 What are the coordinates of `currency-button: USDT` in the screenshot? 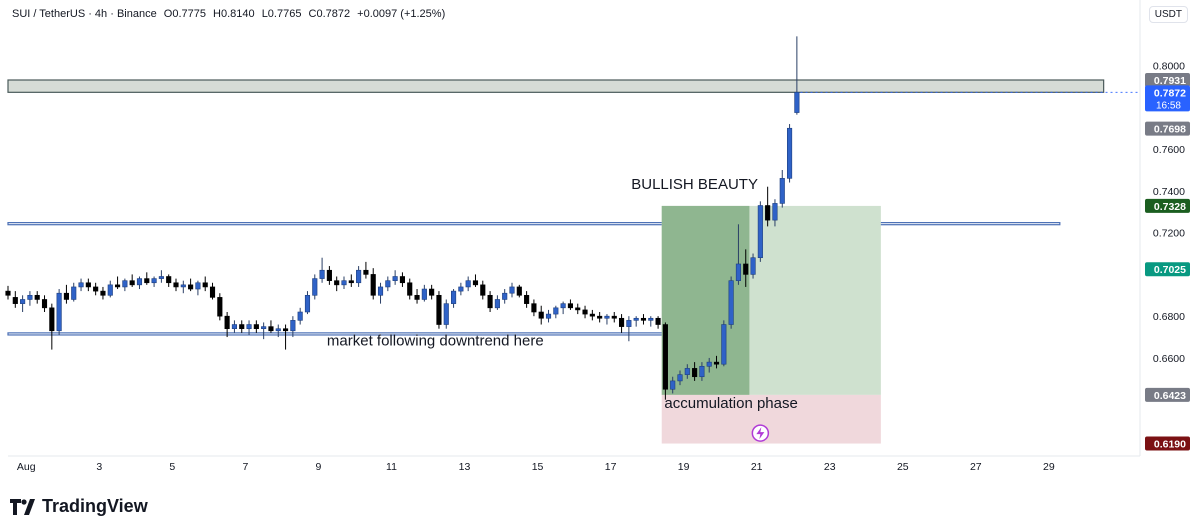 It's located at (1168, 14).